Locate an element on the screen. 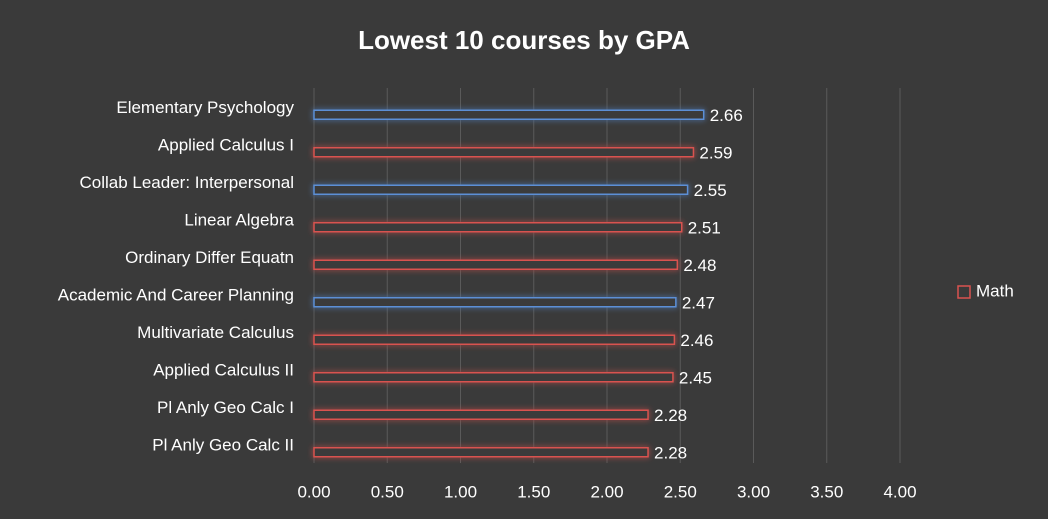 This screenshot has width=1048, height=519. x-tick-label: 3.00 is located at coordinates (753, 491).